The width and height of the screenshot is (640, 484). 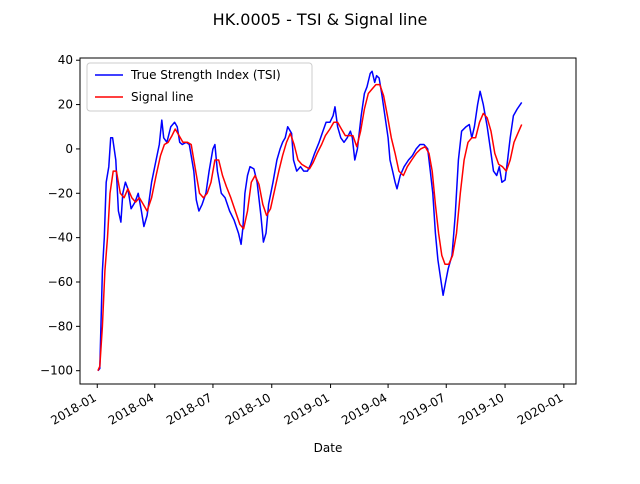 I want to click on y-tick-label: −40, so click(x=60, y=238).